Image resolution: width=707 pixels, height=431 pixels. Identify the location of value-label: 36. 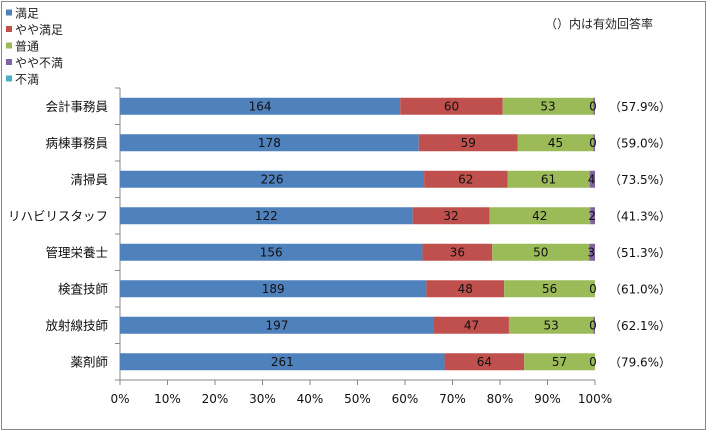
(457, 252).